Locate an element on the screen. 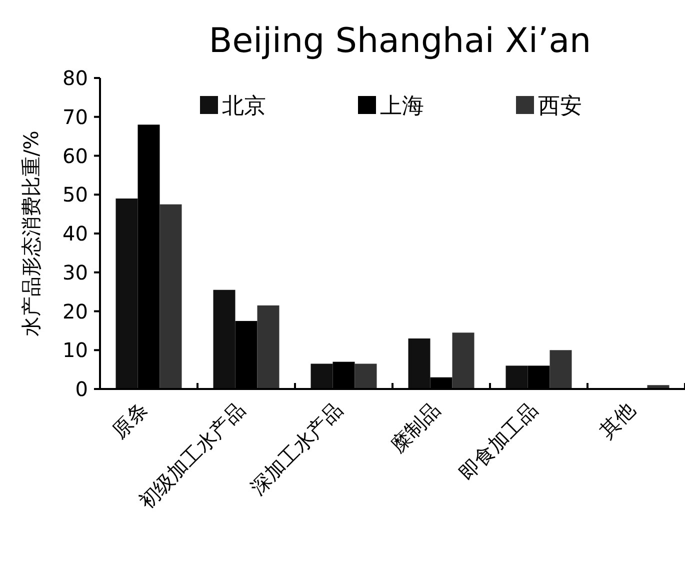  y-tick-label: 80 is located at coordinates (75, 78).